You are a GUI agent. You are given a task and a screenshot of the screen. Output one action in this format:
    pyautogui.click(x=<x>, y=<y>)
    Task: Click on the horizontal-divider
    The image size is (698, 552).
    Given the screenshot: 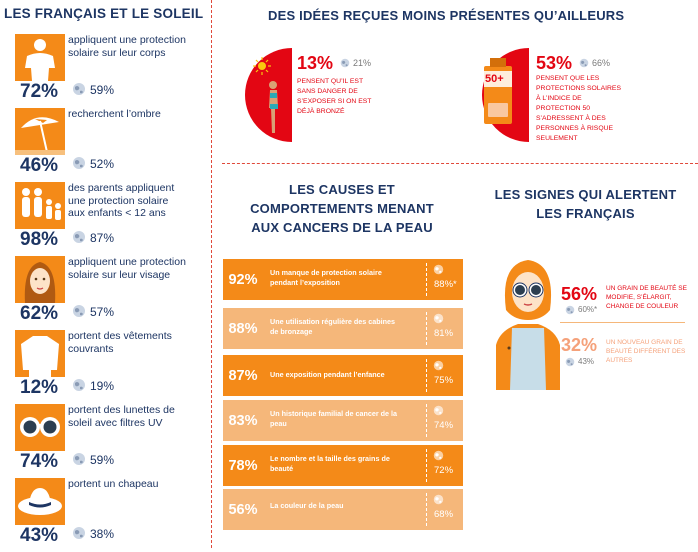 What is the action you would take?
    pyautogui.click(x=460, y=163)
    